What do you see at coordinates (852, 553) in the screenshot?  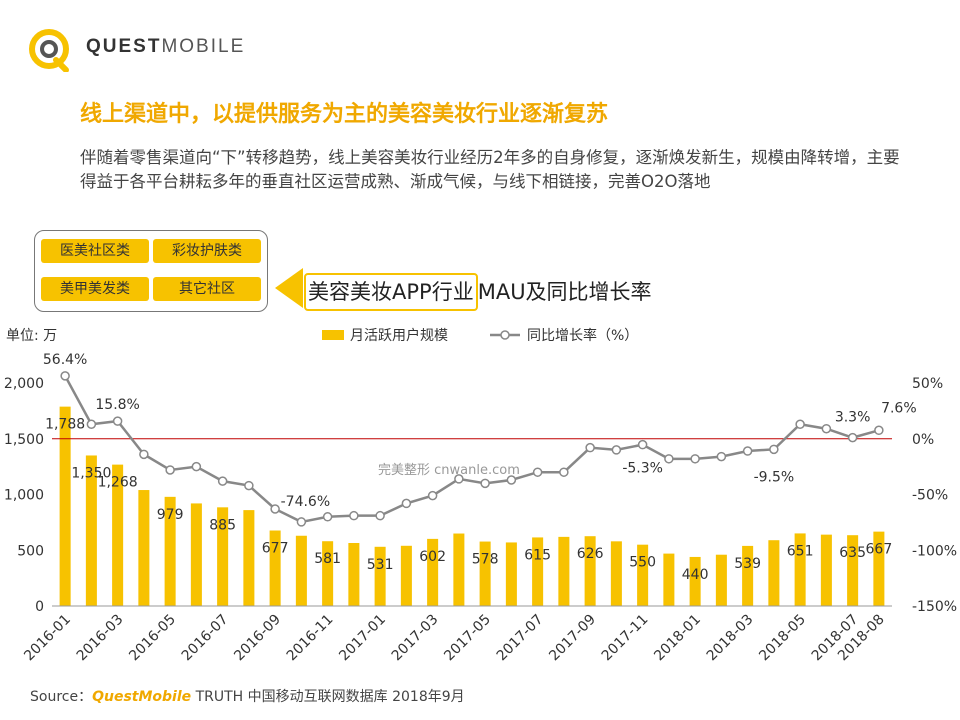 I see `bar-data-label: 635` at bounding box center [852, 553].